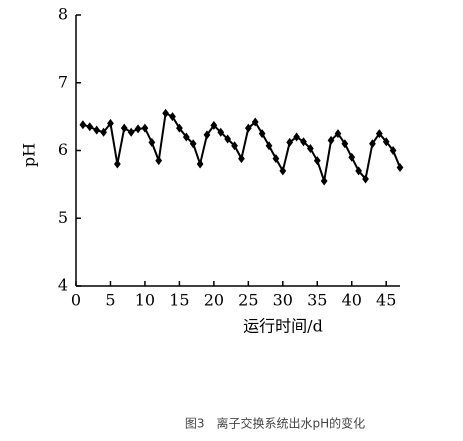  Describe the element at coordinates (179, 300) in the screenshot. I see `x-tick-label: 15` at that location.